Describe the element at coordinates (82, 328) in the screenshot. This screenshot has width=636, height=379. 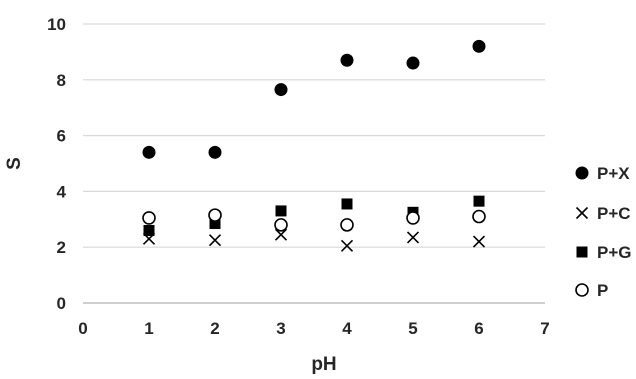
I see `x-tick-label: 0` at that location.